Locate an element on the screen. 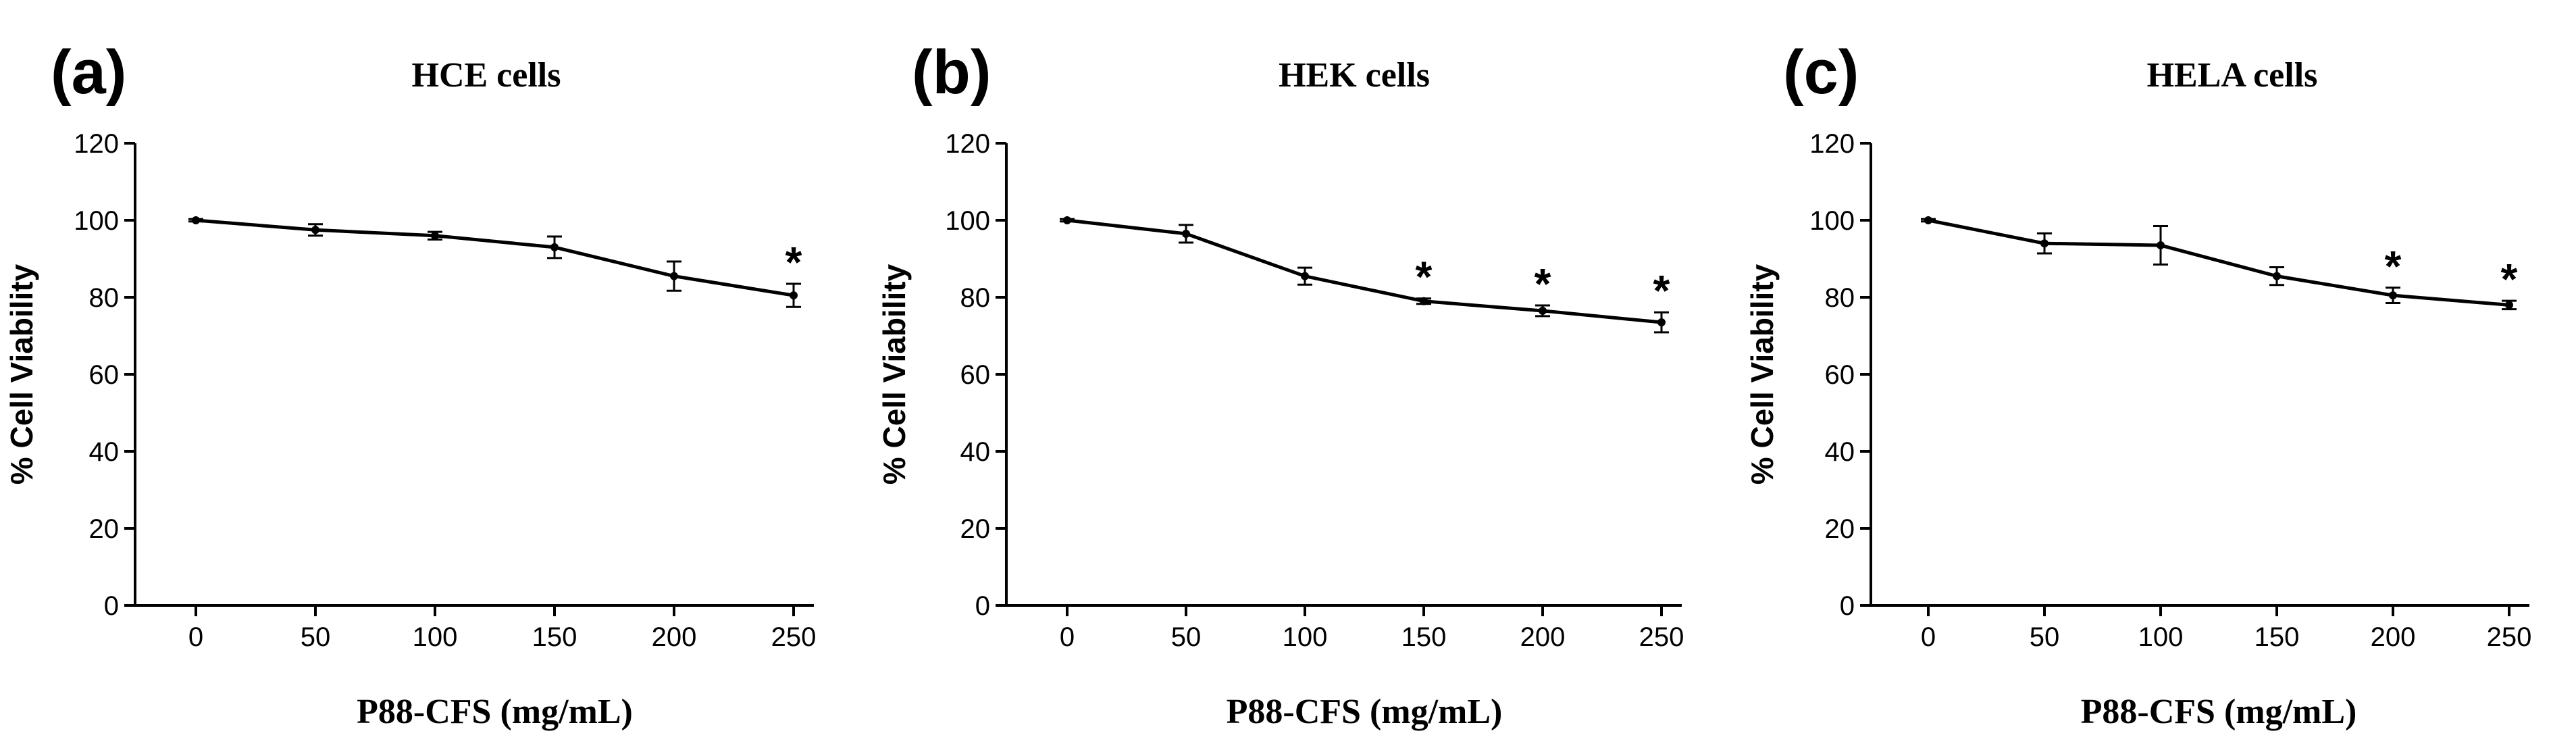 The width and height of the screenshot is (2576, 748). panel-label: (b) is located at coordinates (951, 72).